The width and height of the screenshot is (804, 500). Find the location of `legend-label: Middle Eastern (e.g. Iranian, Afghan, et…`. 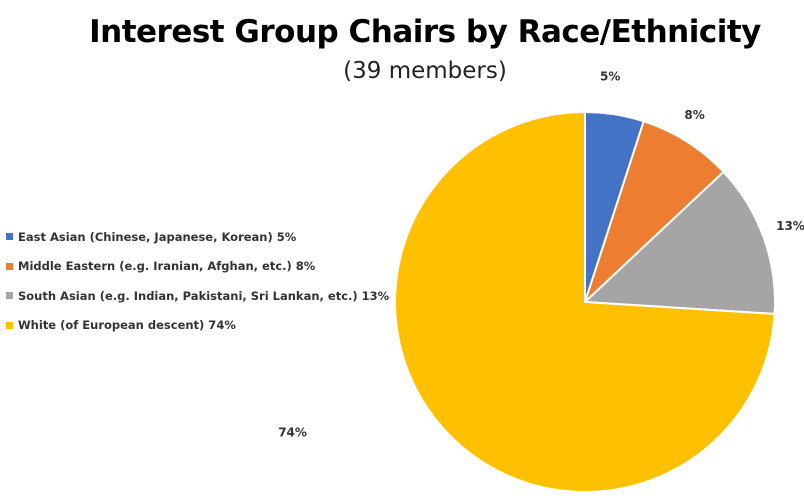

legend-label: Middle Eastern (e.g. Iranian, Afghan, et… is located at coordinates (167, 266).